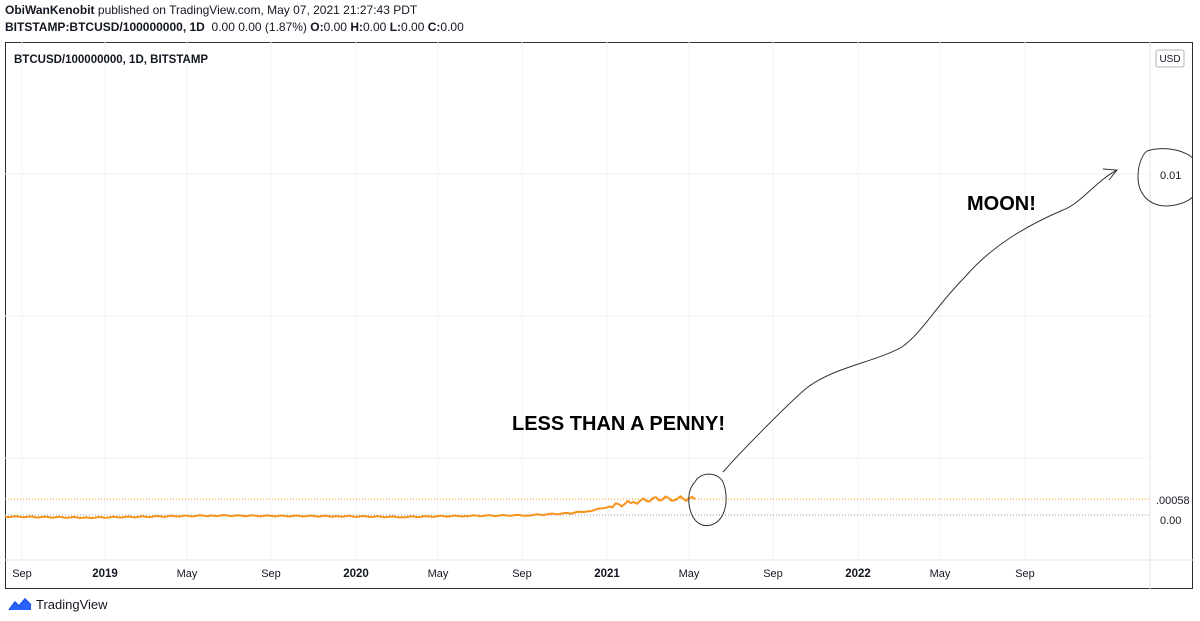 The height and width of the screenshot is (621, 1200). I want to click on high-label: H:, so click(356, 27).